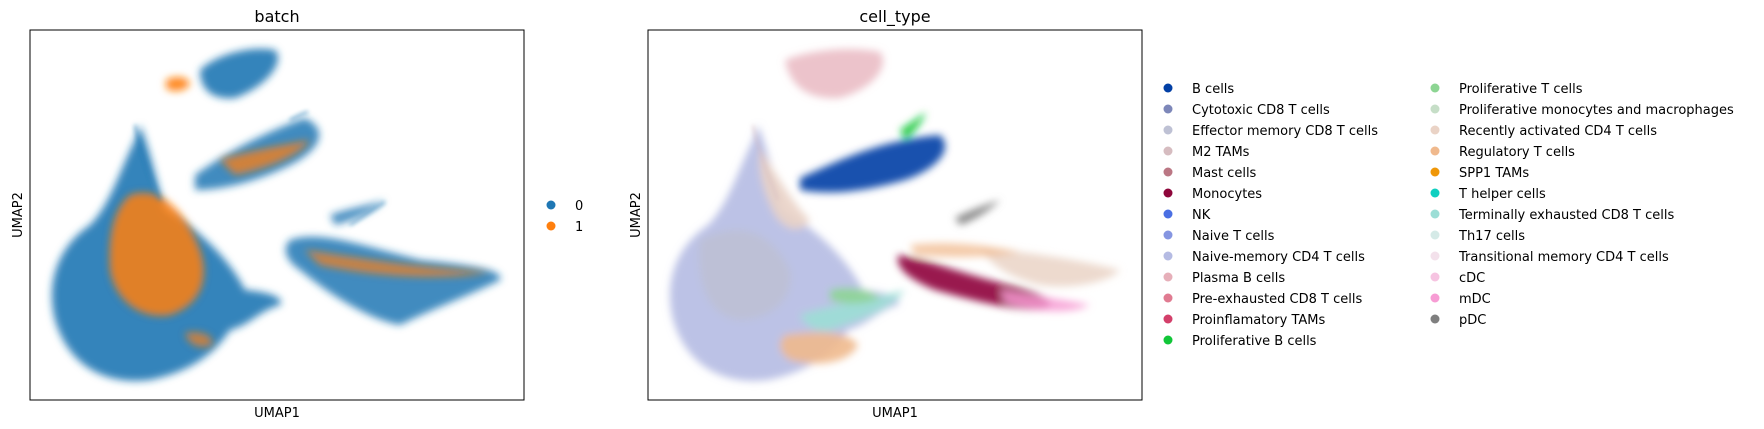  Describe the element at coordinates (1221, 152) in the screenshot. I see `legend-label: M2 TAMs` at that location.